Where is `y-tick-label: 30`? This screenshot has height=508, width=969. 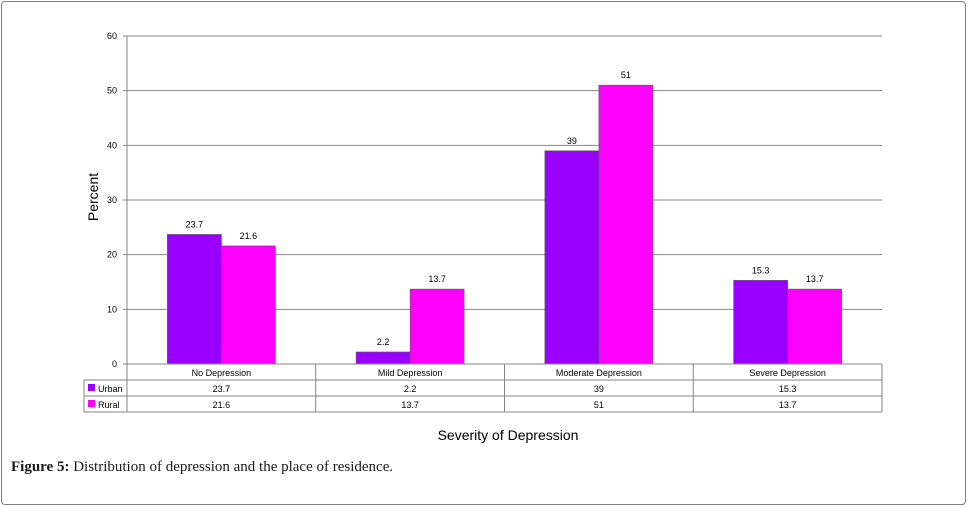
y-tick-label: 30 is located at coordinates (112, 200).